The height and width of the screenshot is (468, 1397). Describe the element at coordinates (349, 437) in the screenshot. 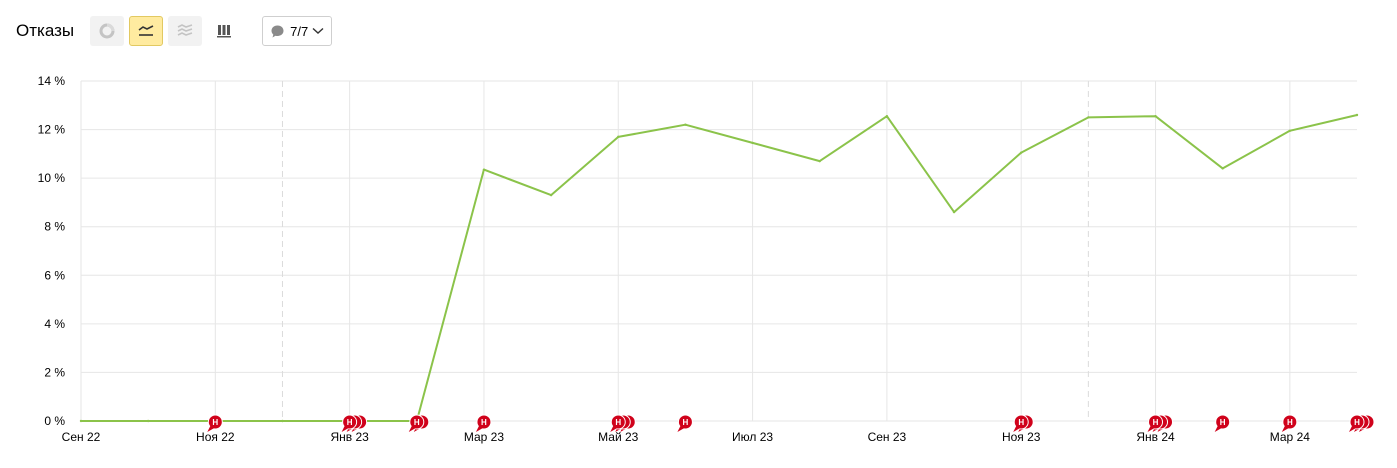

I see `x-tick-label: Янв 23` at that location.